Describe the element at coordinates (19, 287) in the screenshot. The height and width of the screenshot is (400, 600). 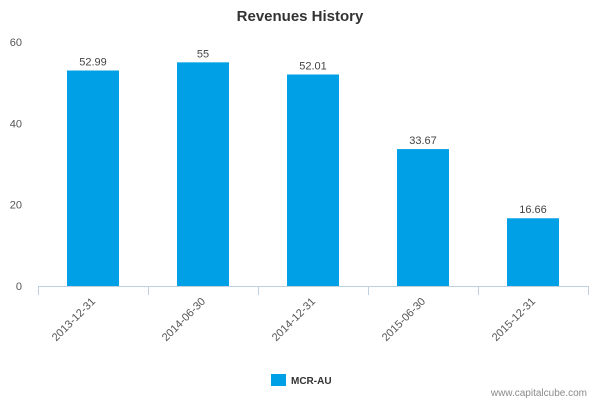
I see `y-tick-label: 0` at that location.